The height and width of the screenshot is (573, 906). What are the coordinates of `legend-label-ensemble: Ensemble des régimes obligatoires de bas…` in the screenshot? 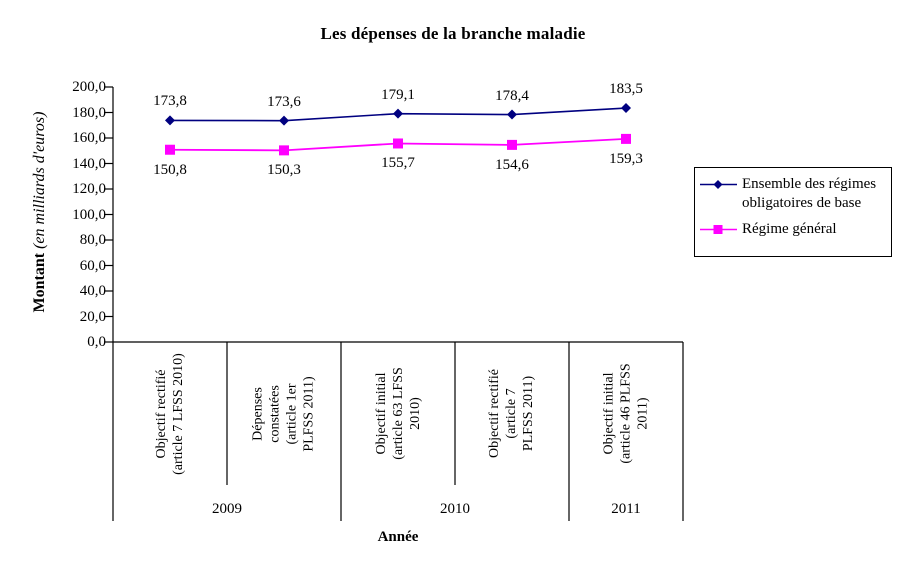 It's located at (809, 193).